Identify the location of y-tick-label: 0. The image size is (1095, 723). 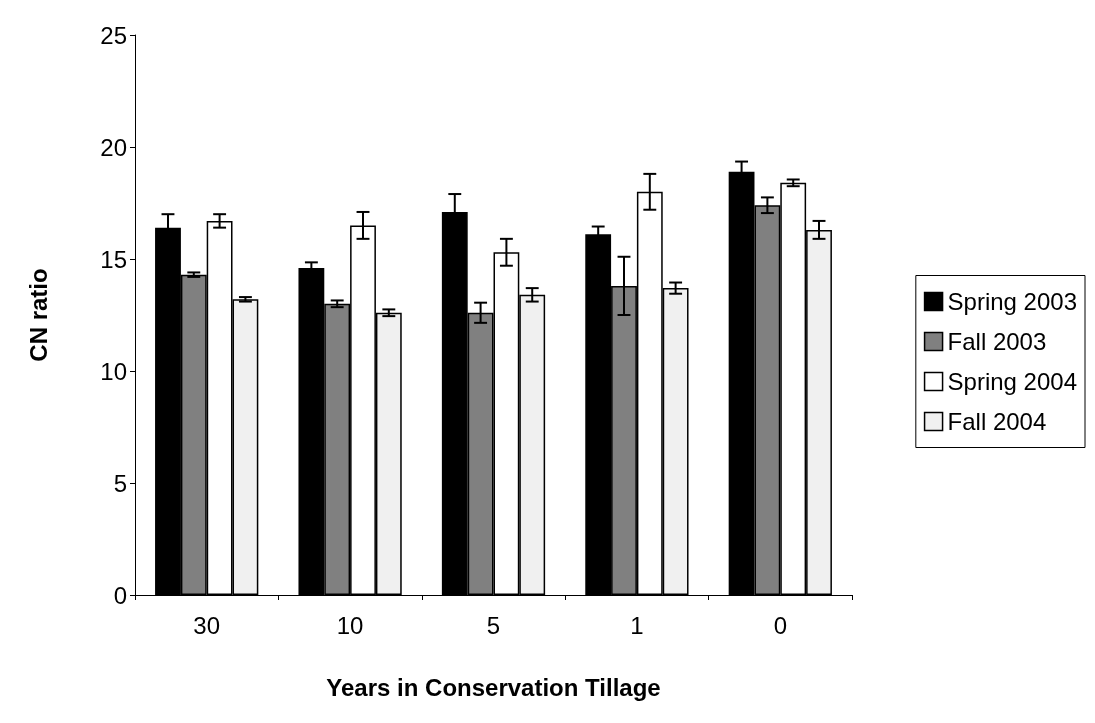
(120, 595).